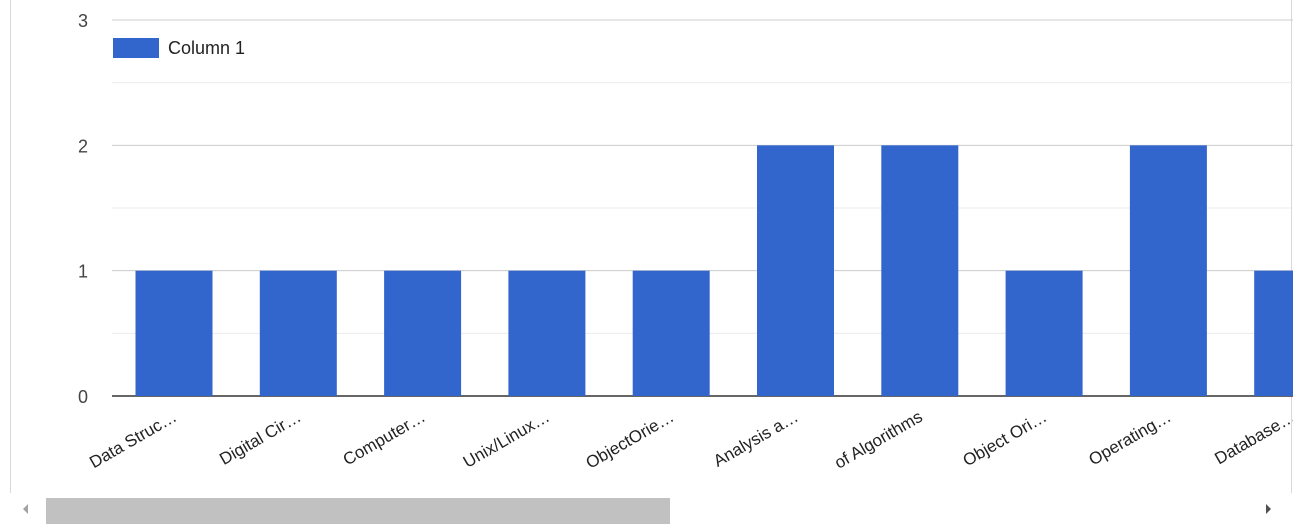 The image size is (1293, 529). What do you see at coordinates (878, 440) in the screenshot?
I see `x-tick-label: of Algorithms` at bounding box center [878, 440].